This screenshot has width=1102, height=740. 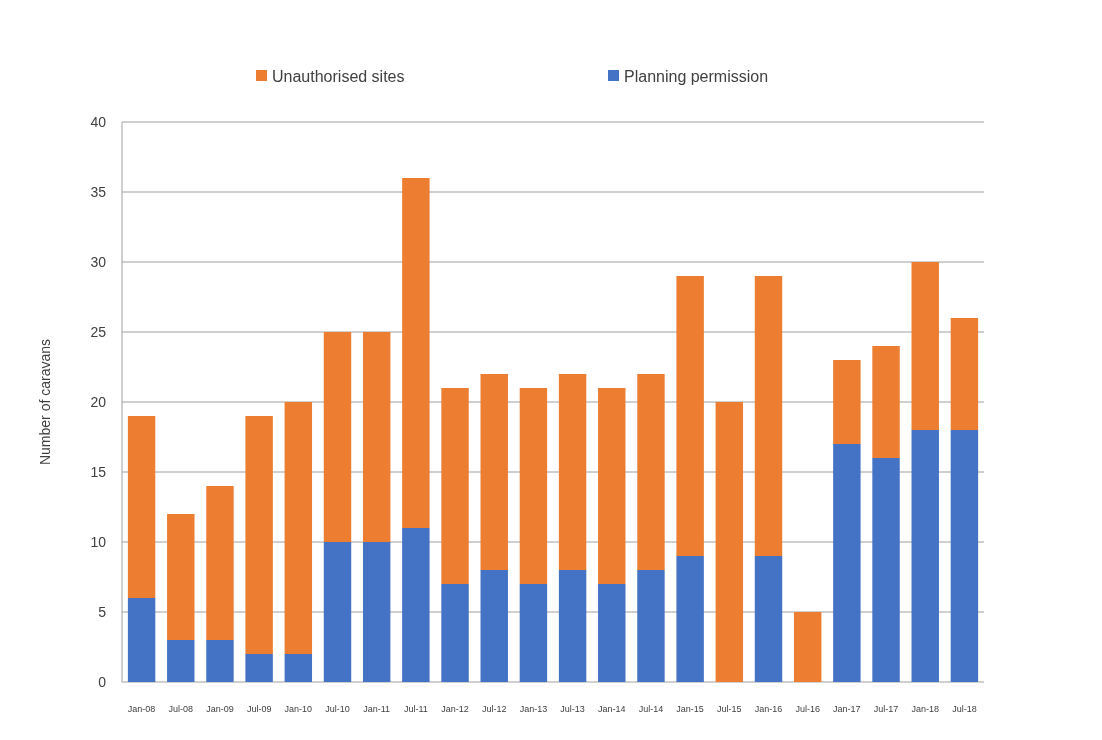 I want to click on x-tick-label: Jul-12, so click(x=494, y=709).